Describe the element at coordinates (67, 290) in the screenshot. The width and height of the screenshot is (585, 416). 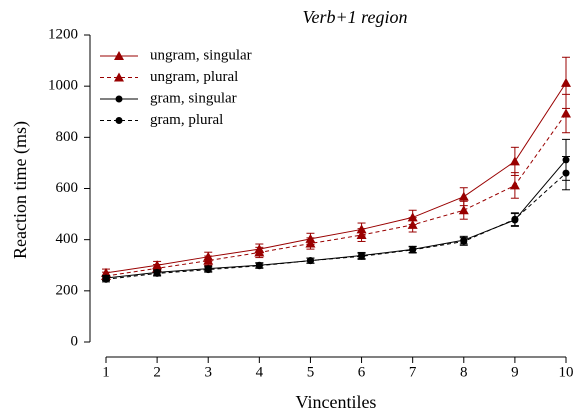
I see `y-tick-label: 200` at that location.